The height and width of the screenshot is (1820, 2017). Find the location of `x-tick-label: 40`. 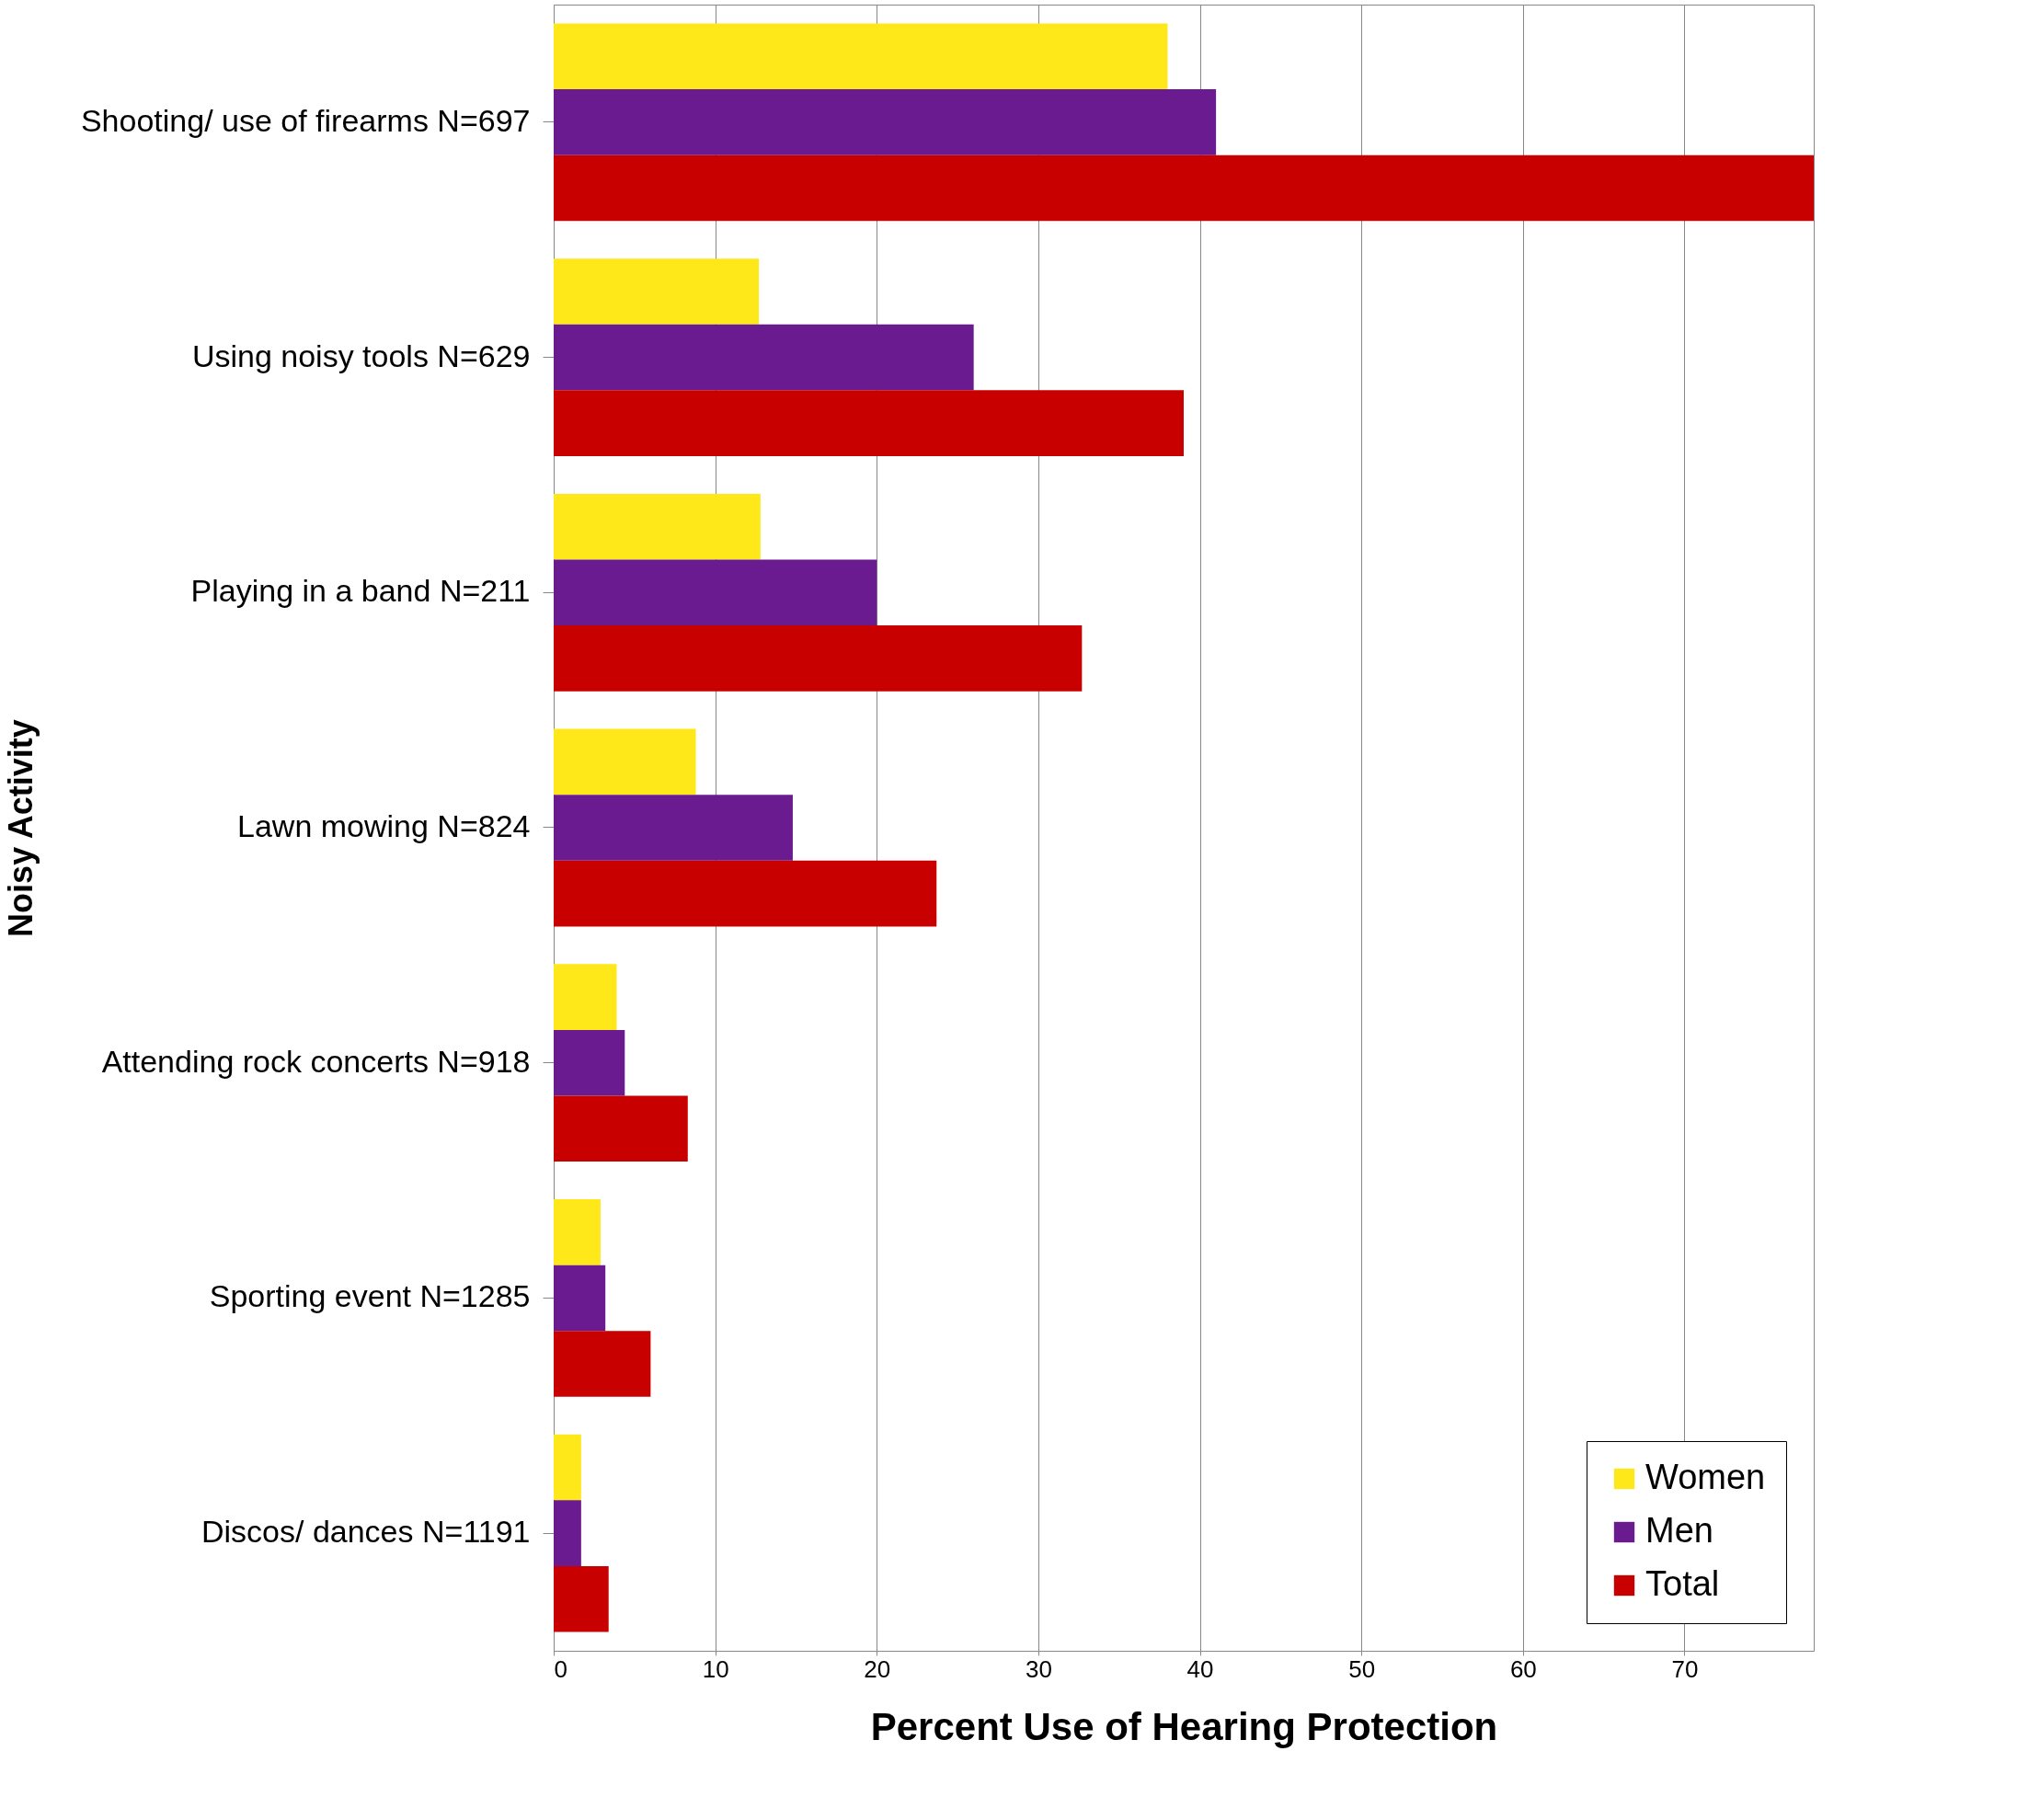

x-tick-label: 40 is located at coordinates (1200, 1668).